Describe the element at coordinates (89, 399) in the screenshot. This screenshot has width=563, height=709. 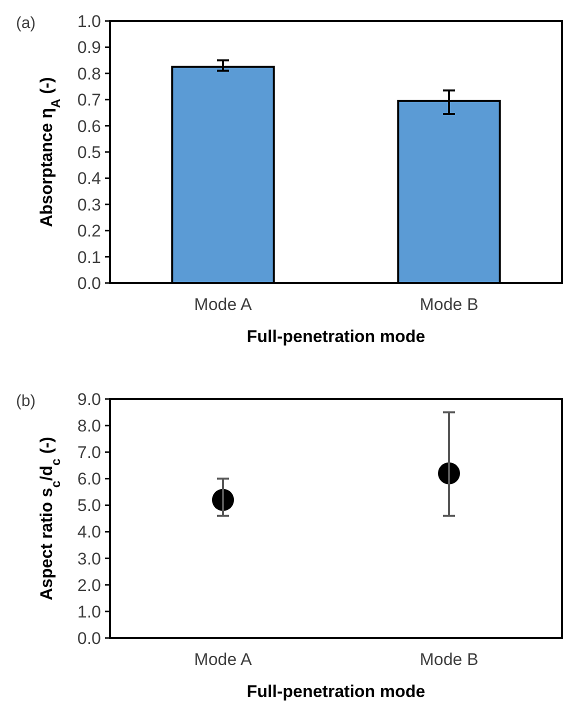
I see `y-tick-label: 9.0` at that location.